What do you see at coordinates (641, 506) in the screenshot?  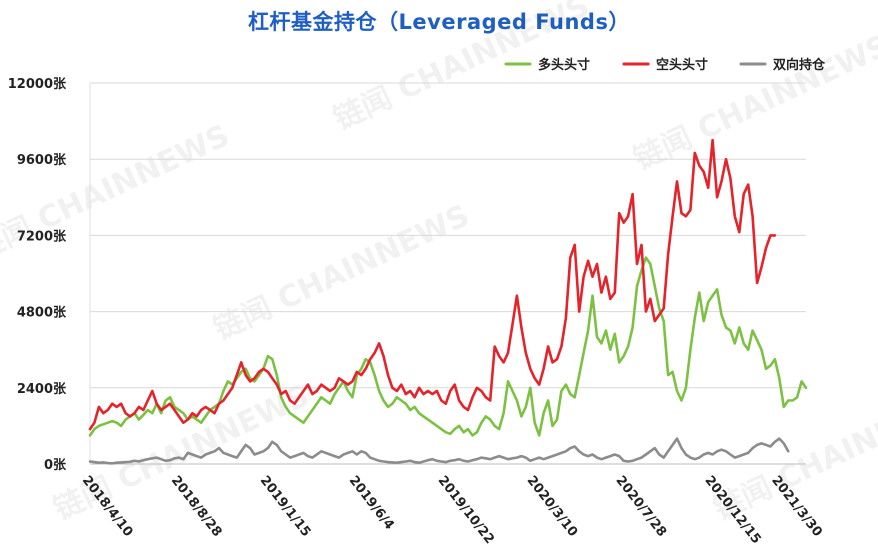 I see `x-tick-label: 2020/7/28` at bounding box center [641, 506].